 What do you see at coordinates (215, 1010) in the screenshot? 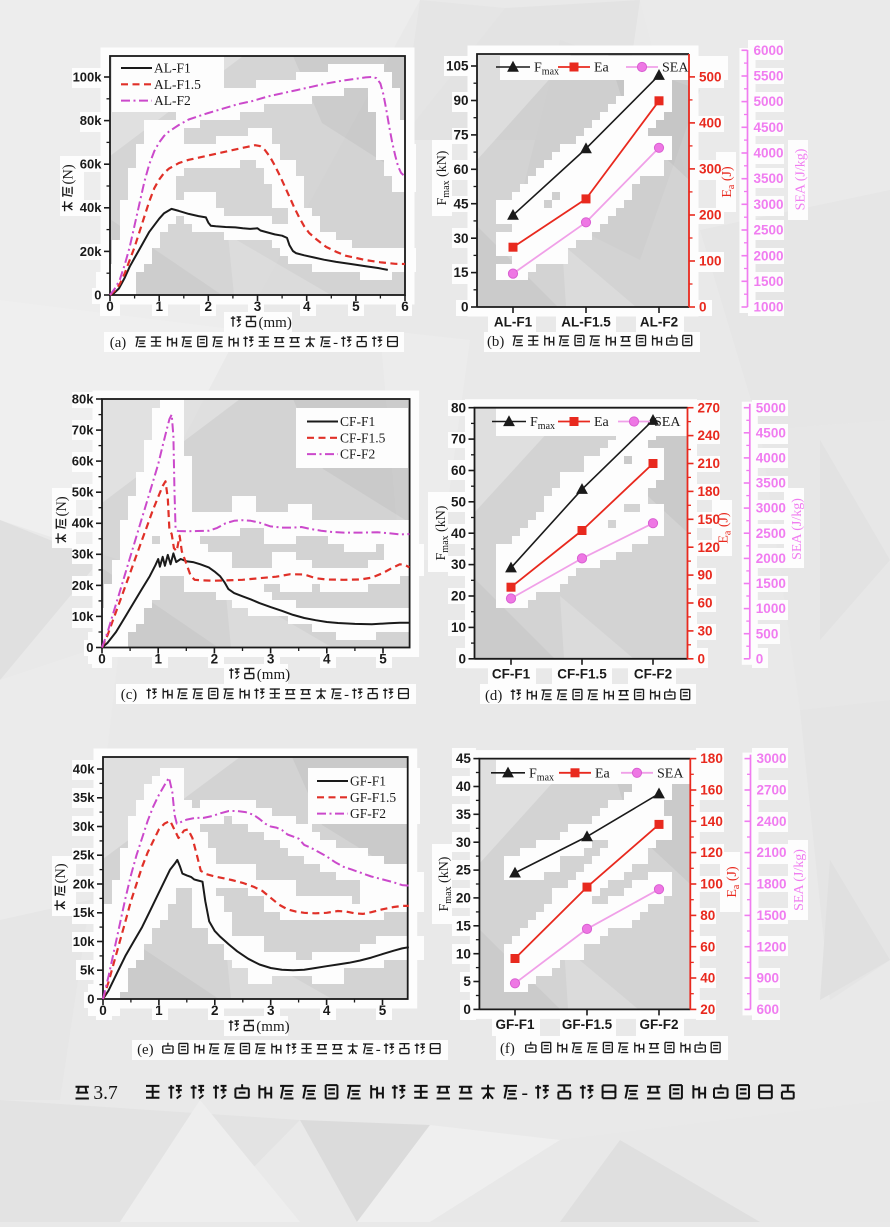
I see `svg-text: 2` at bounding box center [215, 1010].